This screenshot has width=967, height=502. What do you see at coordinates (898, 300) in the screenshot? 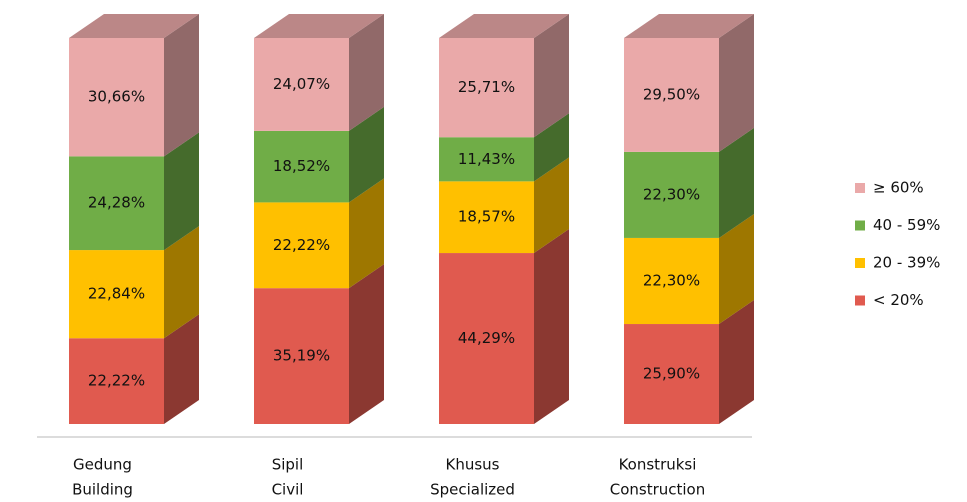
I see `legend-label: < 20%` at bounding box center [898, 300].